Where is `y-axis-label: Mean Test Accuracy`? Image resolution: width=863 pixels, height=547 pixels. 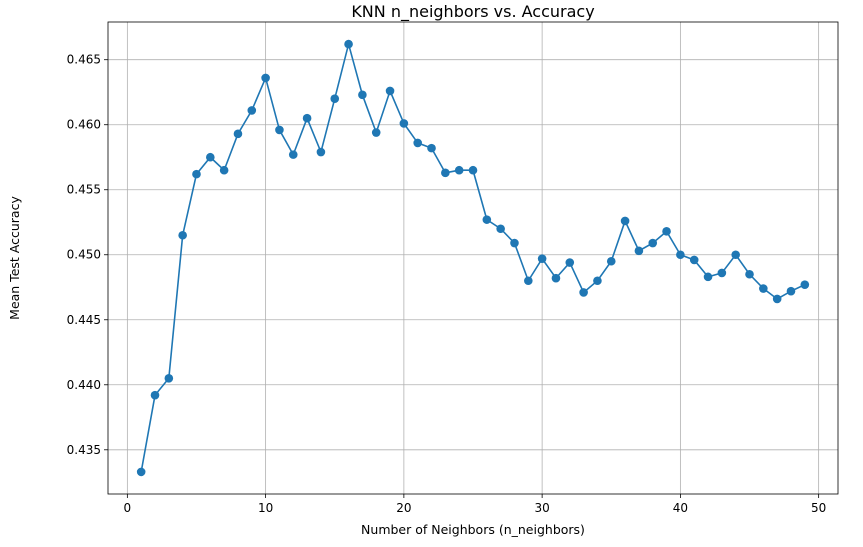
y-axis-label: Mean Test Accuracy is located at coordinates (14, 258).